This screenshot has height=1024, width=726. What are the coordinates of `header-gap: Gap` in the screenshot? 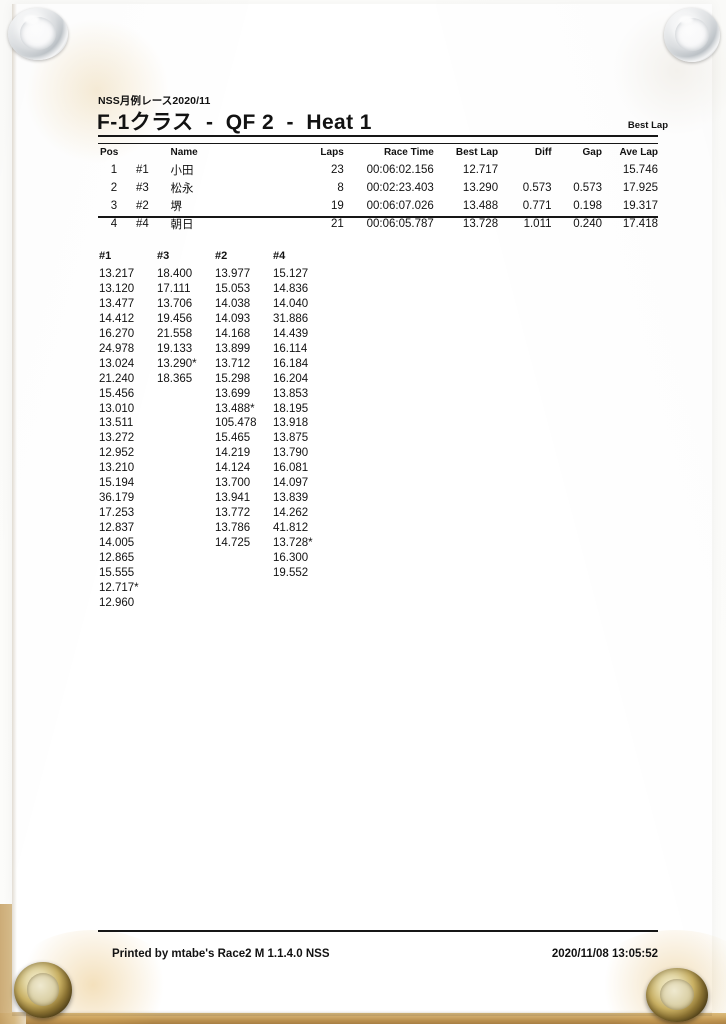 It's located at (592, 152).